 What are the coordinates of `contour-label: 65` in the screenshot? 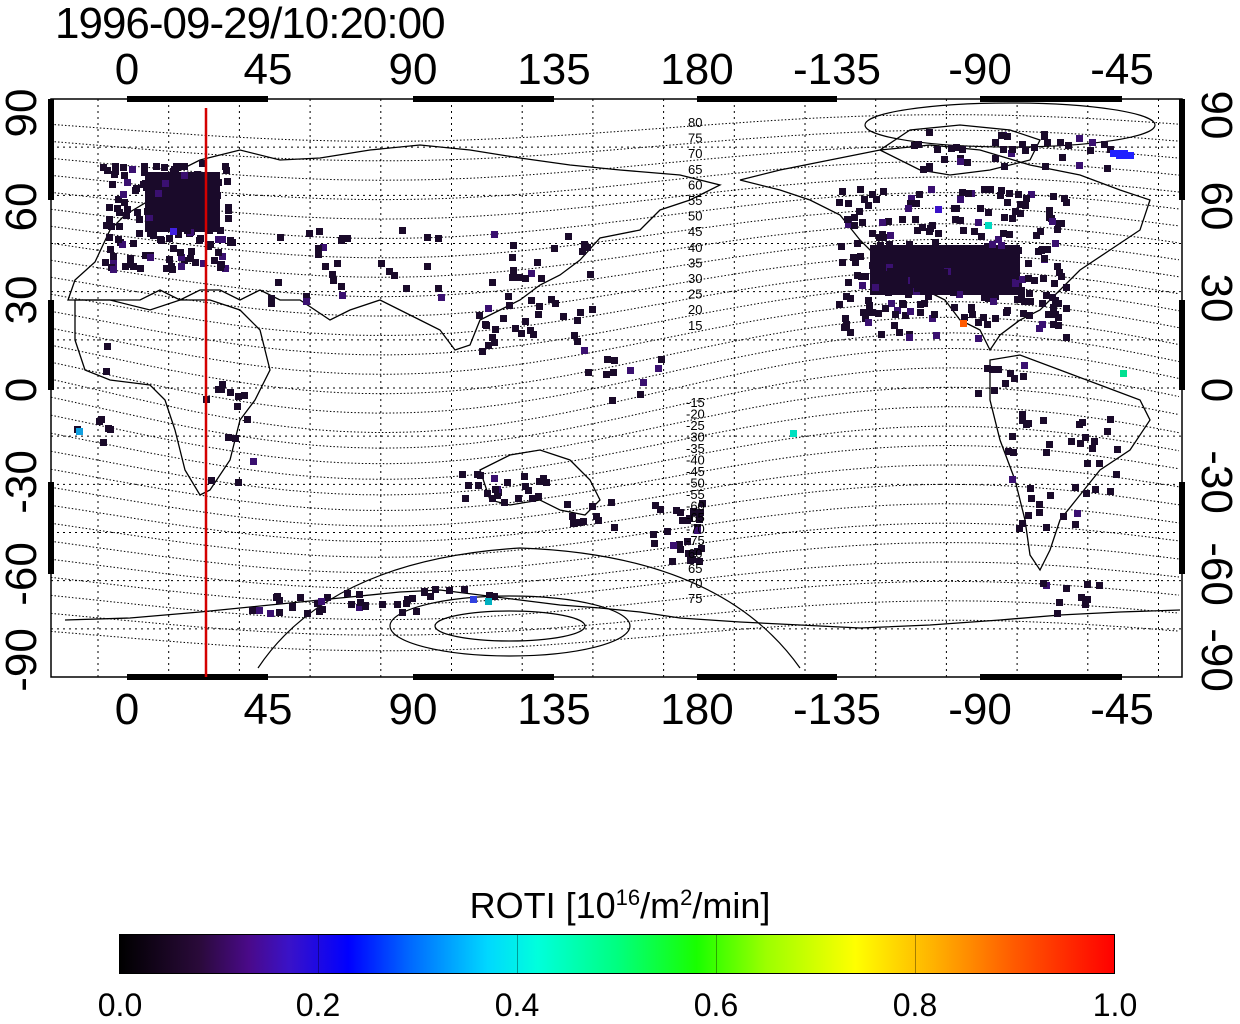 It's located at (695, 169).